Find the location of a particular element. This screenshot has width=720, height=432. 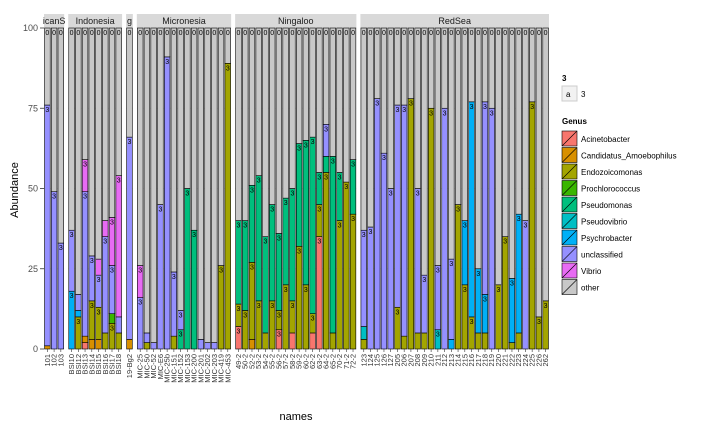

x-tick-label: MIC-50 is located at coordinates (146, 366).